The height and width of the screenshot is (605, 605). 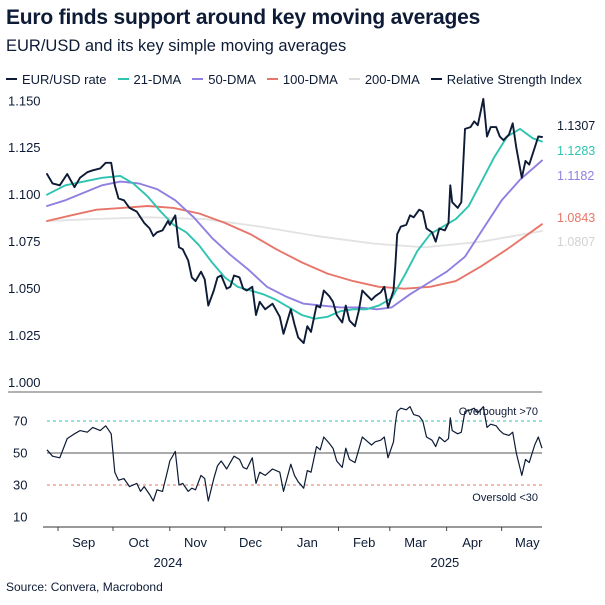 What do you see at coordinates (294, 232) in the screenshot?
I see `series-line-200-dma` at bounding box center [294, 232].